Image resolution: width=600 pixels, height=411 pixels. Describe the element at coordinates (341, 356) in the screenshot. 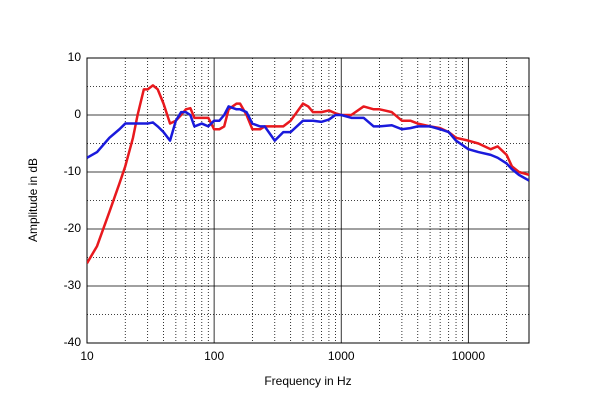

I see `x-tick-label: 1000` at that location.